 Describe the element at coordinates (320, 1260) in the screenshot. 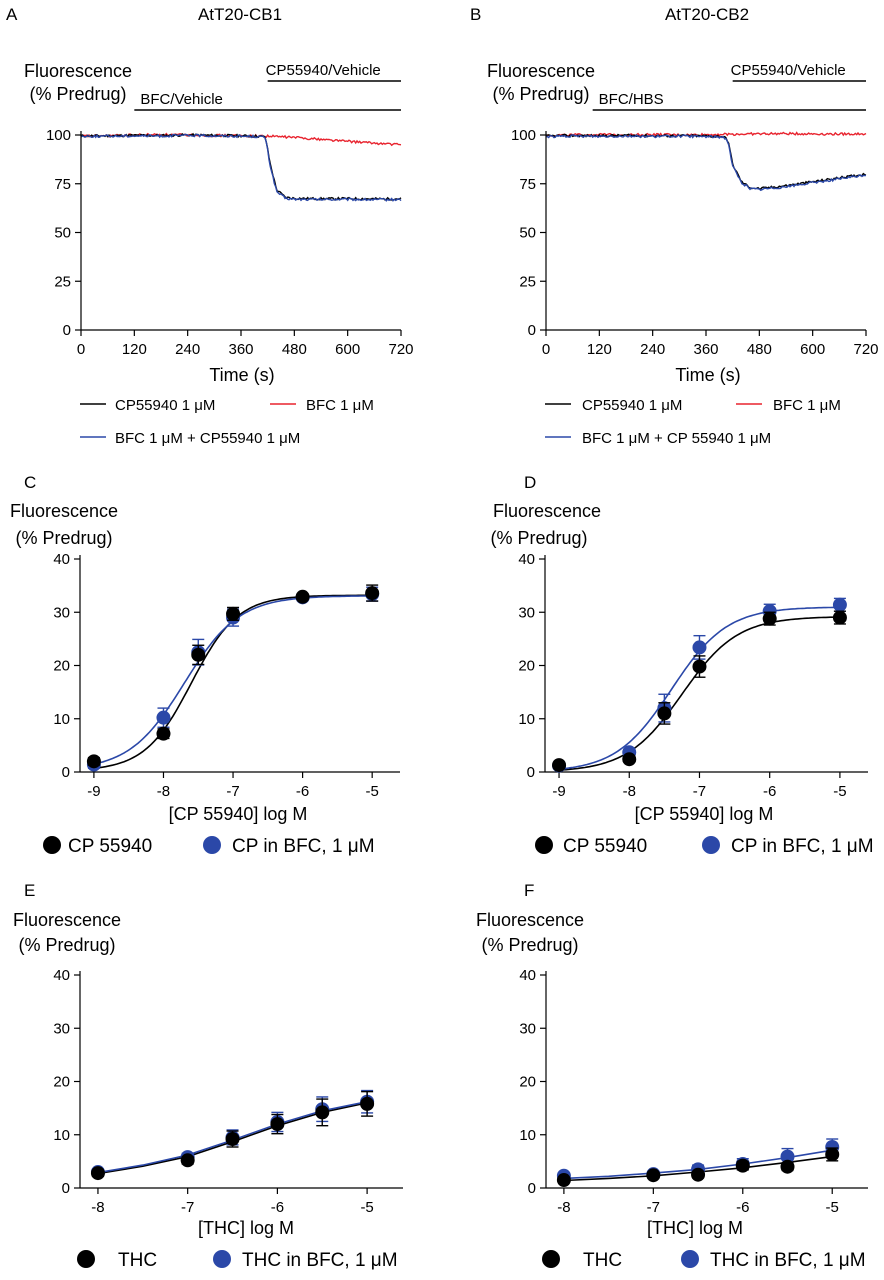

I see `legend-label: THC in BFC, 1 μM` at that location.